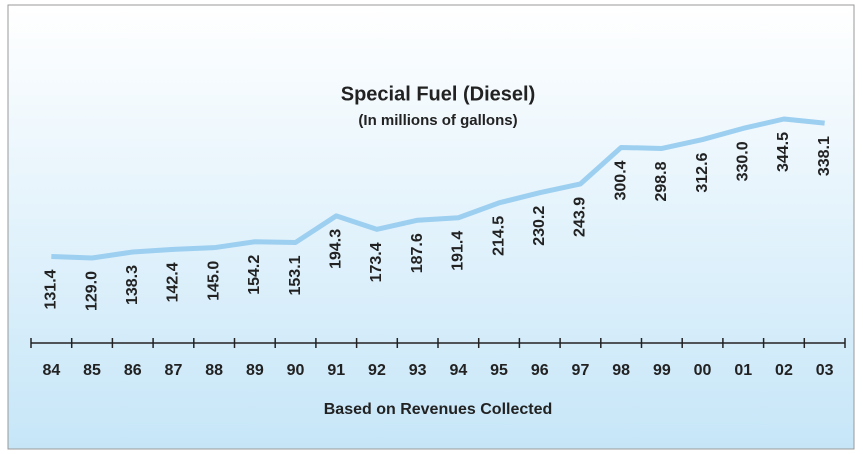 The width and height of the screenshot is (863, 454). What do you see at coordinates (581, 370) in the screenshot?
I see `x-tick-label: 97` at bounding box center [581, 370].